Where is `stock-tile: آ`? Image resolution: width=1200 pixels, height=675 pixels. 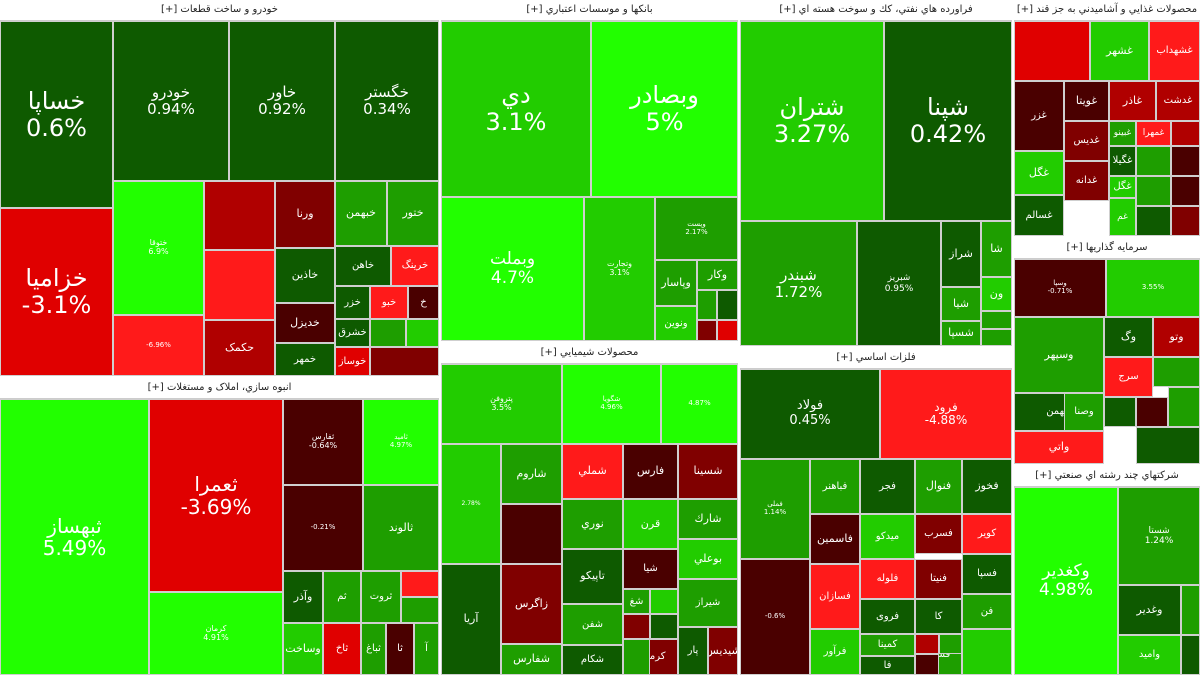 stock-tile: آ is located at coordinates (426, 649).